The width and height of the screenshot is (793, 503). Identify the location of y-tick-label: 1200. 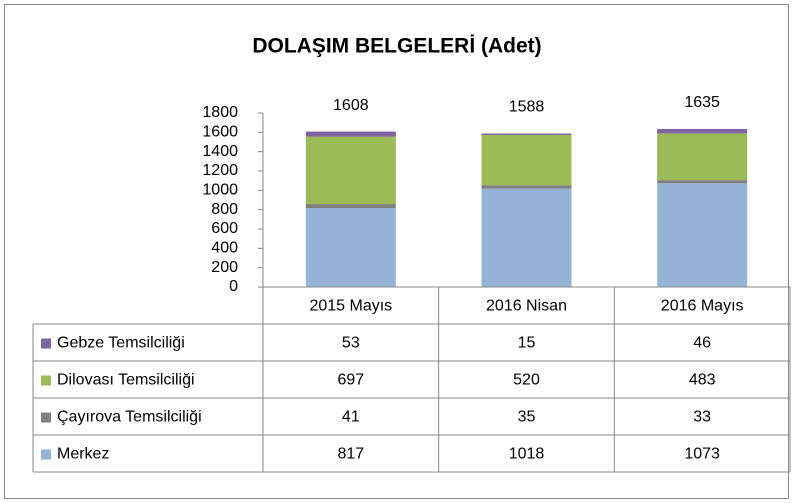
(220, 170).